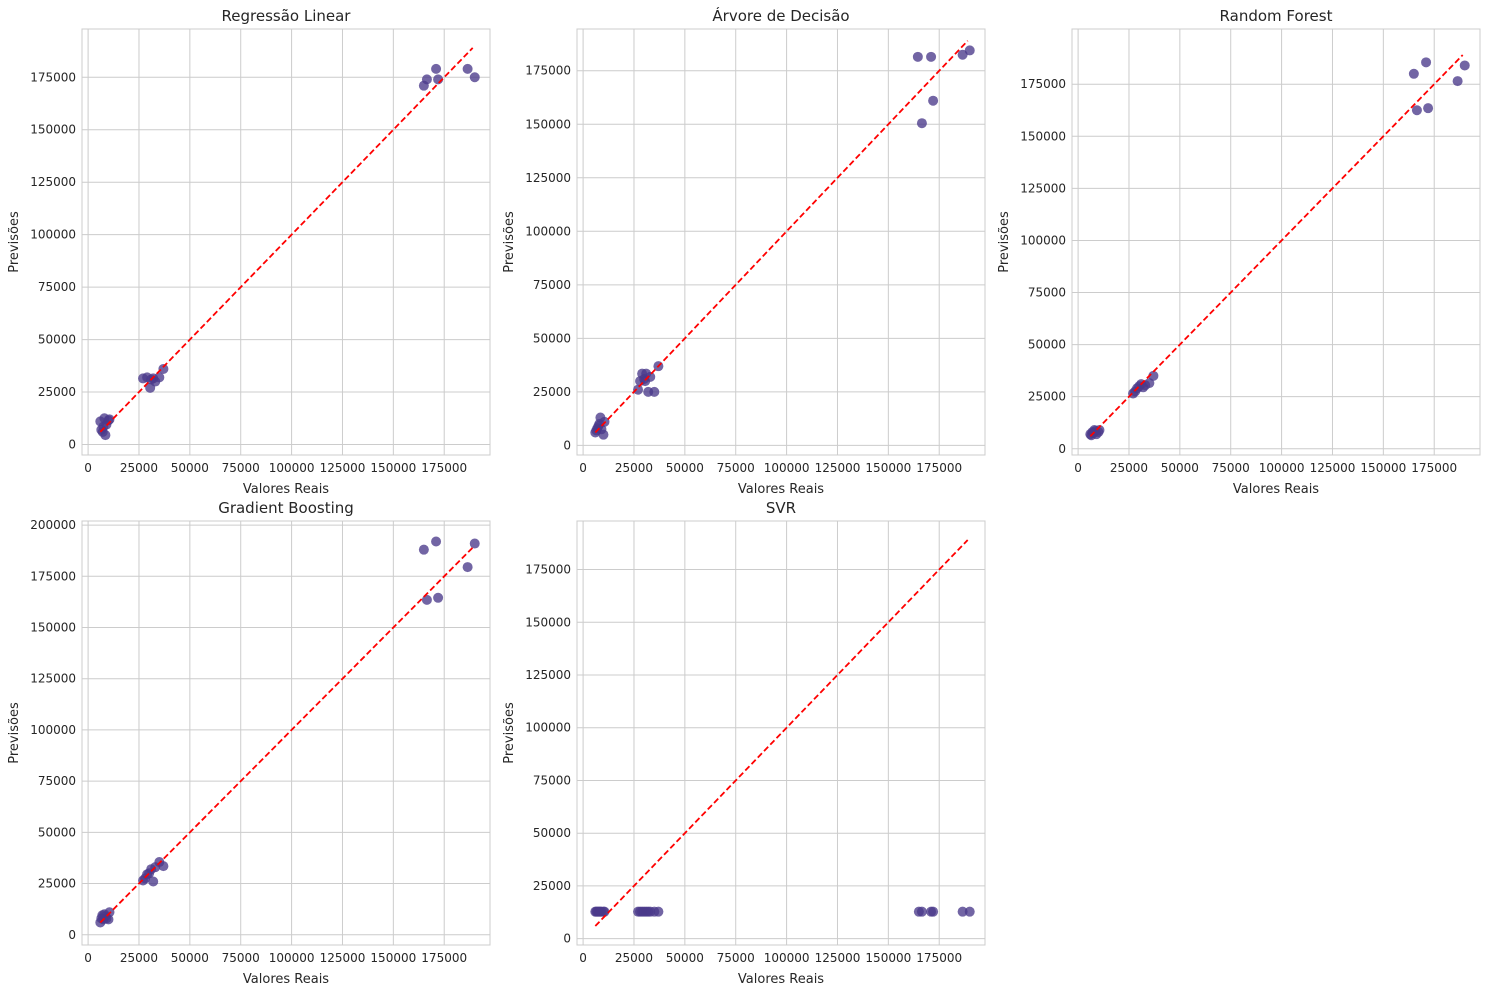 Image resolution: width=1489 pixels, height=989 pixels. What do you see at coordinates (781, 508) in the screenshot?
I see `subplot-title: SVR` at bounding box center [781, 508].